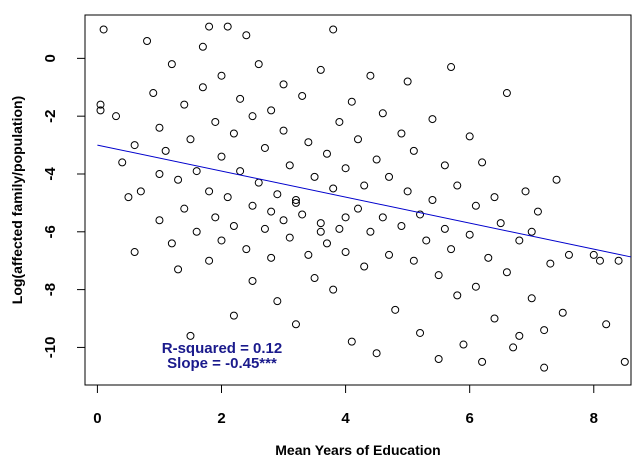  What do you see at coordinates (50, 289) in the screenshot?
I see `y-tick-label: -8` at bounding box center [50, 289].